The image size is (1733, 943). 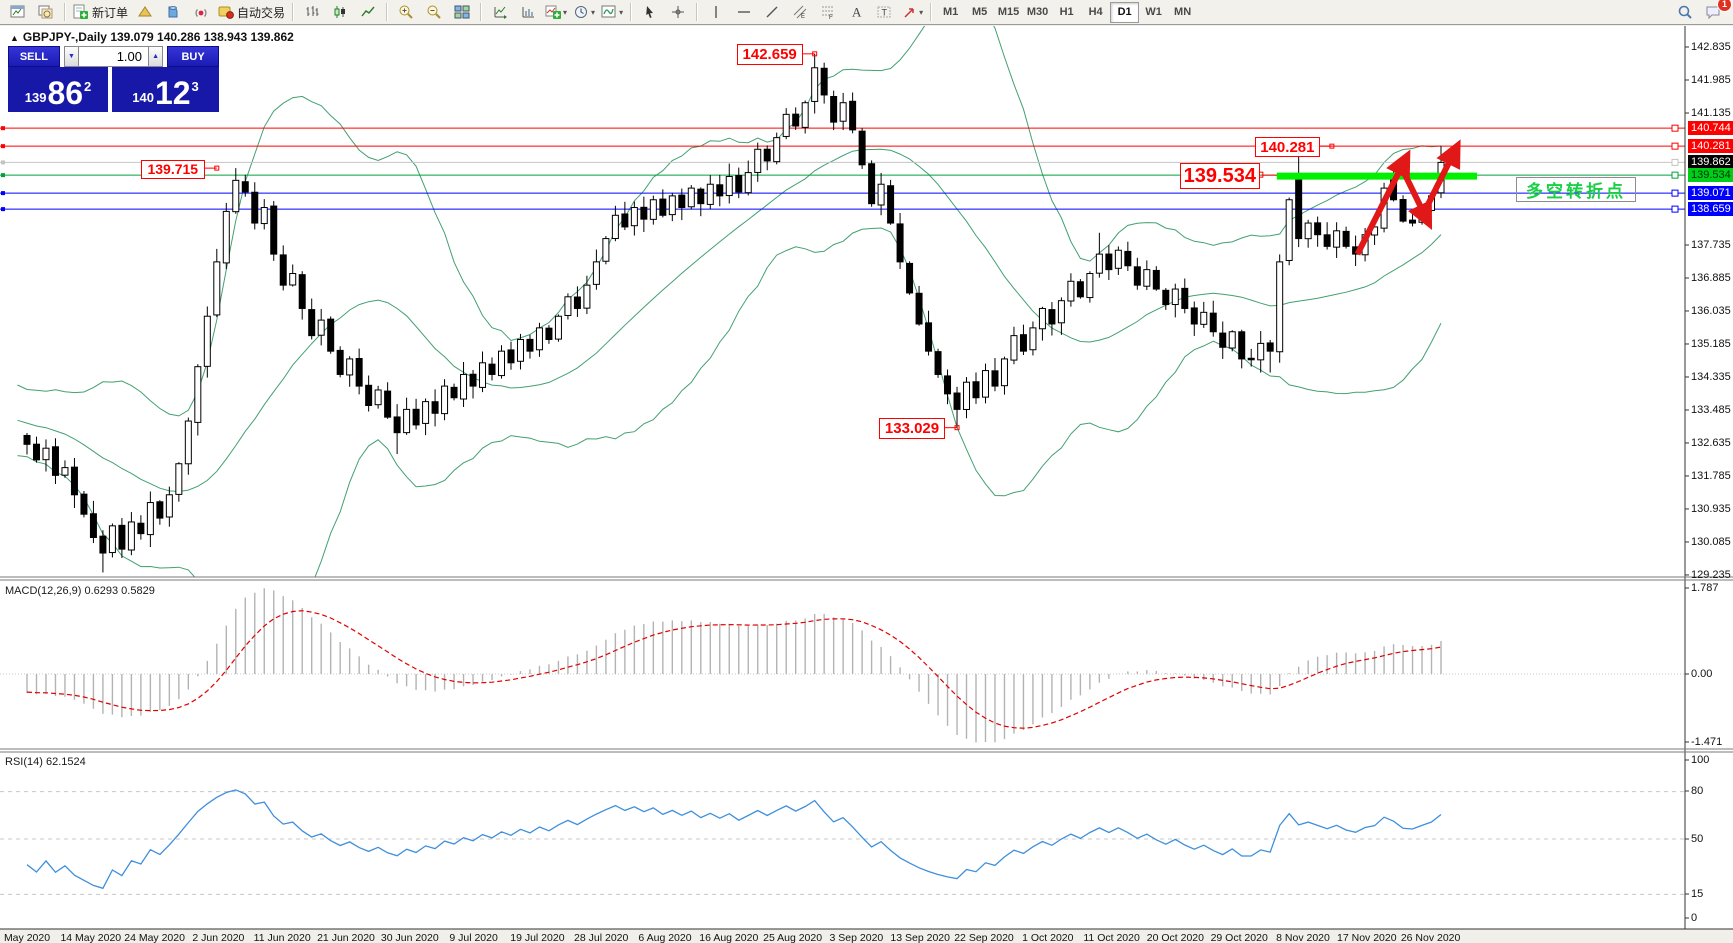 I want to click on price-callout-139.715: 139.715, so click(x=172, y=169).